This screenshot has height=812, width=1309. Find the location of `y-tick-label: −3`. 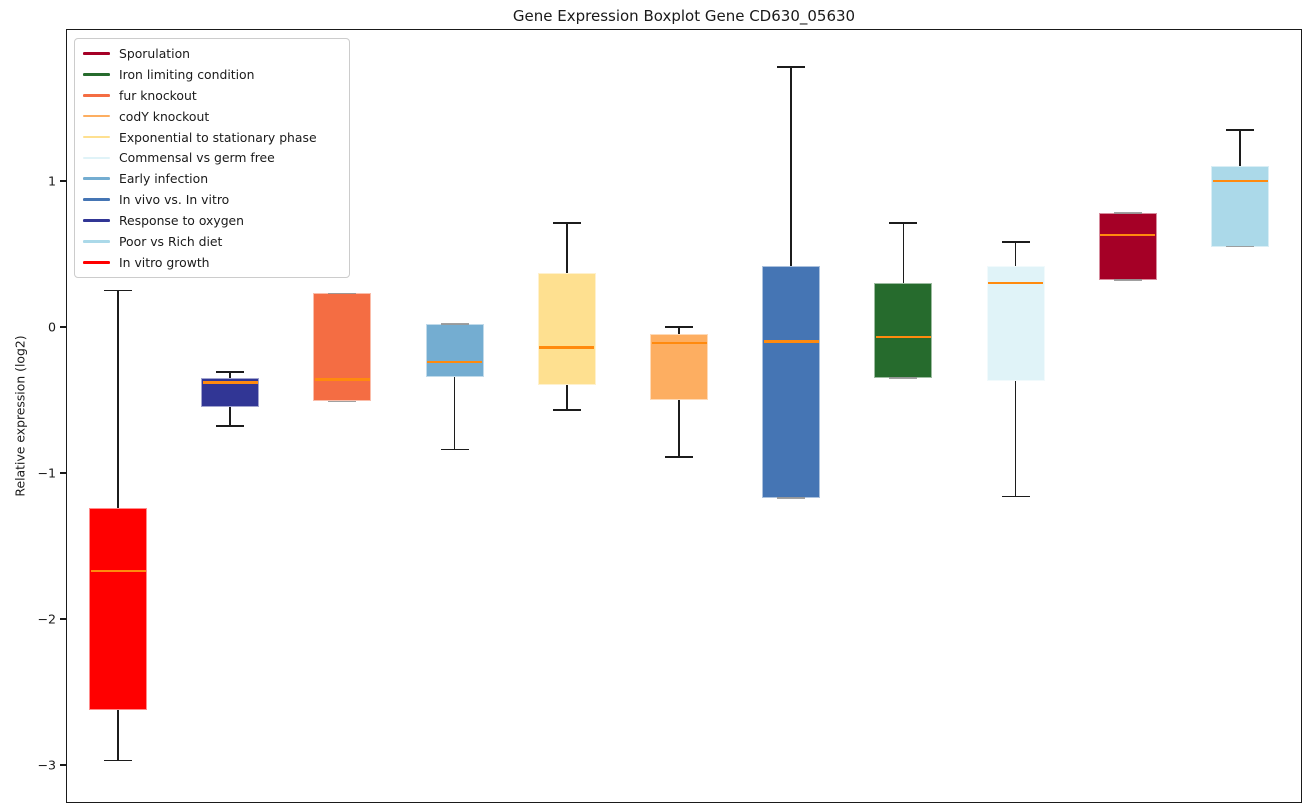

y-tick-label: −3 is located at coordinates (46, 765).